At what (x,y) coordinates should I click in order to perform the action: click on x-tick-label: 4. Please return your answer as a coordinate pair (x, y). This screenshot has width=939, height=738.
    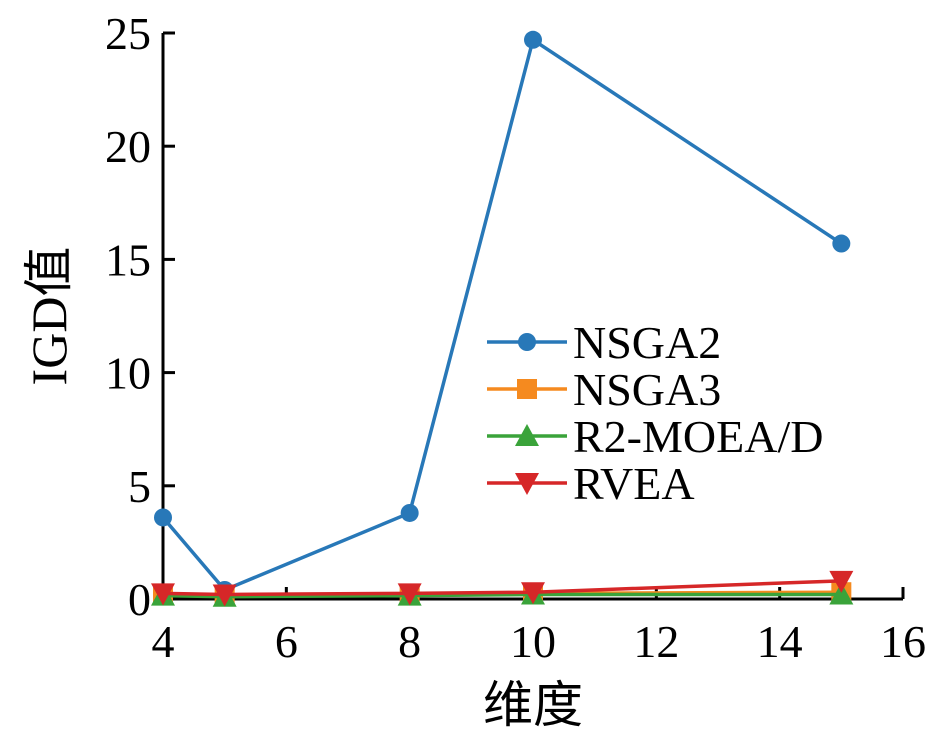
    Looking at the image, I should click on (163, 641).